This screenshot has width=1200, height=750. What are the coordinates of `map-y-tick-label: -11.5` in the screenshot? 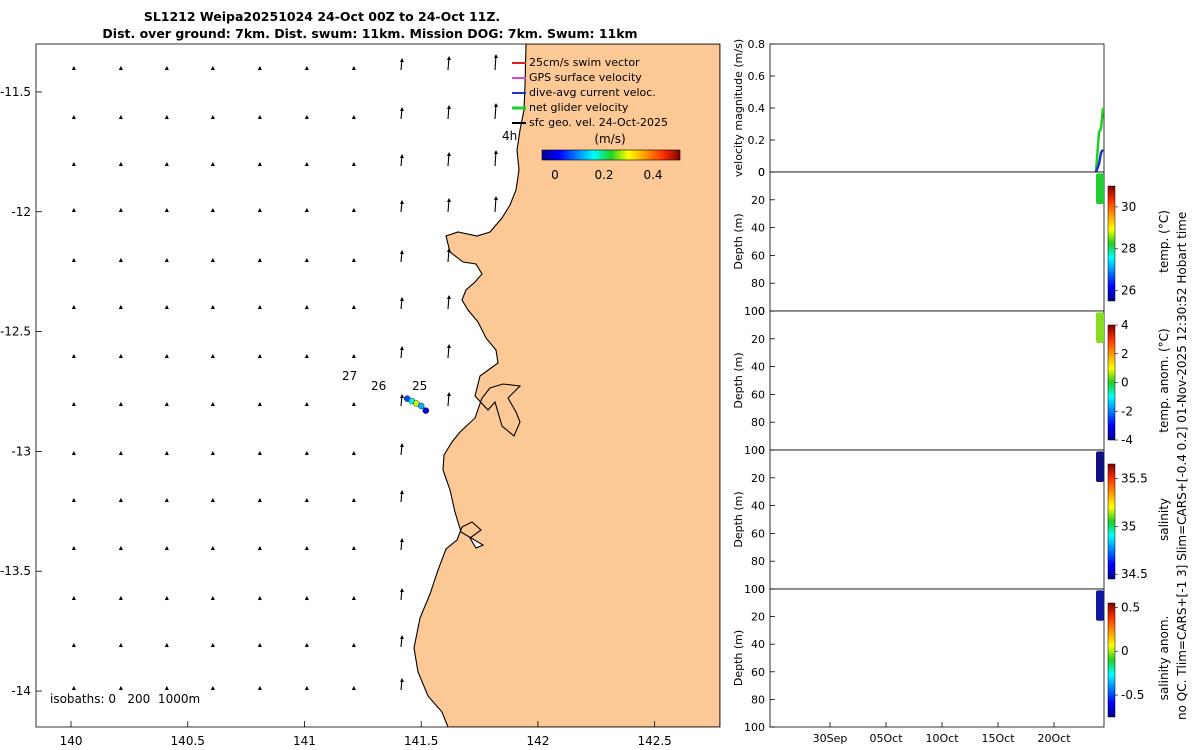 It's located at (15, 92).